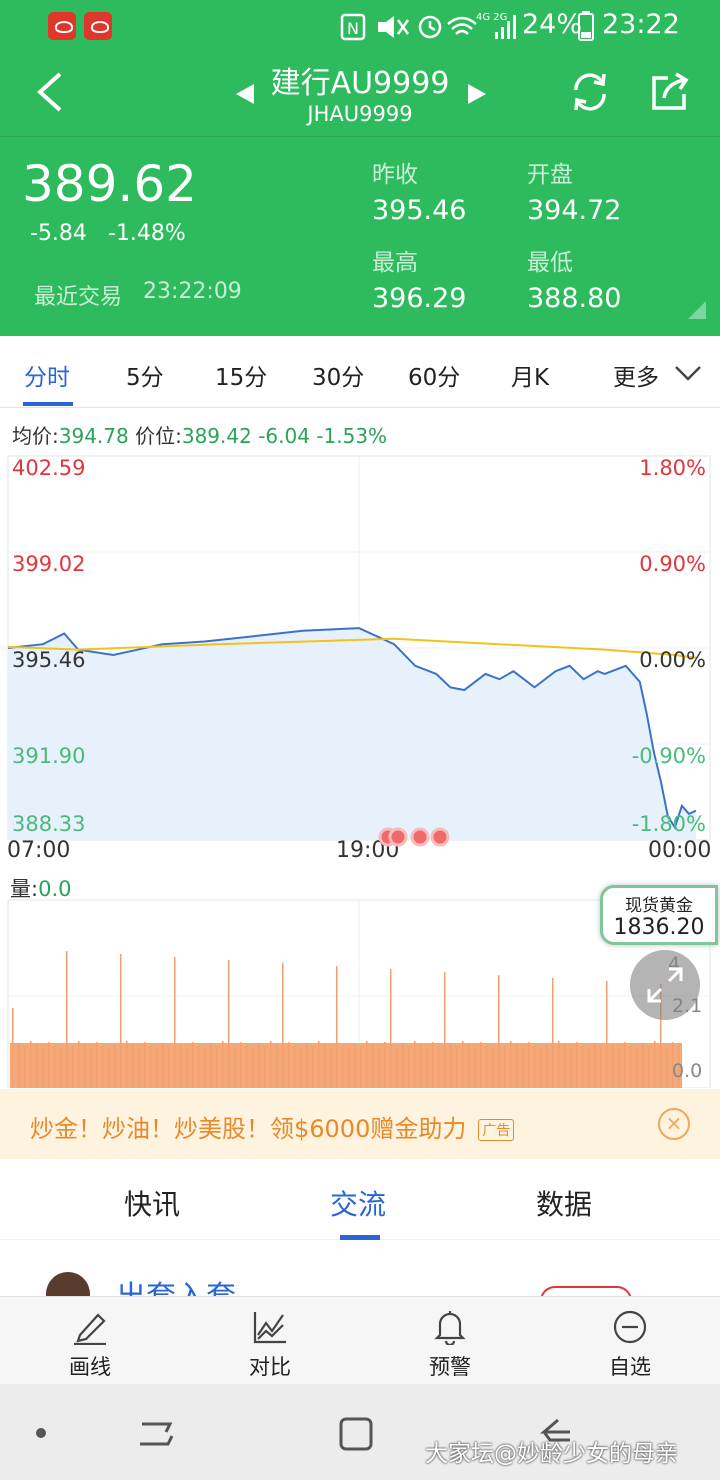 The image size is (720, 1480). Describe the element at coordinates (688, 373) in the screenshot. I see `chevron-down-icon` at that location.